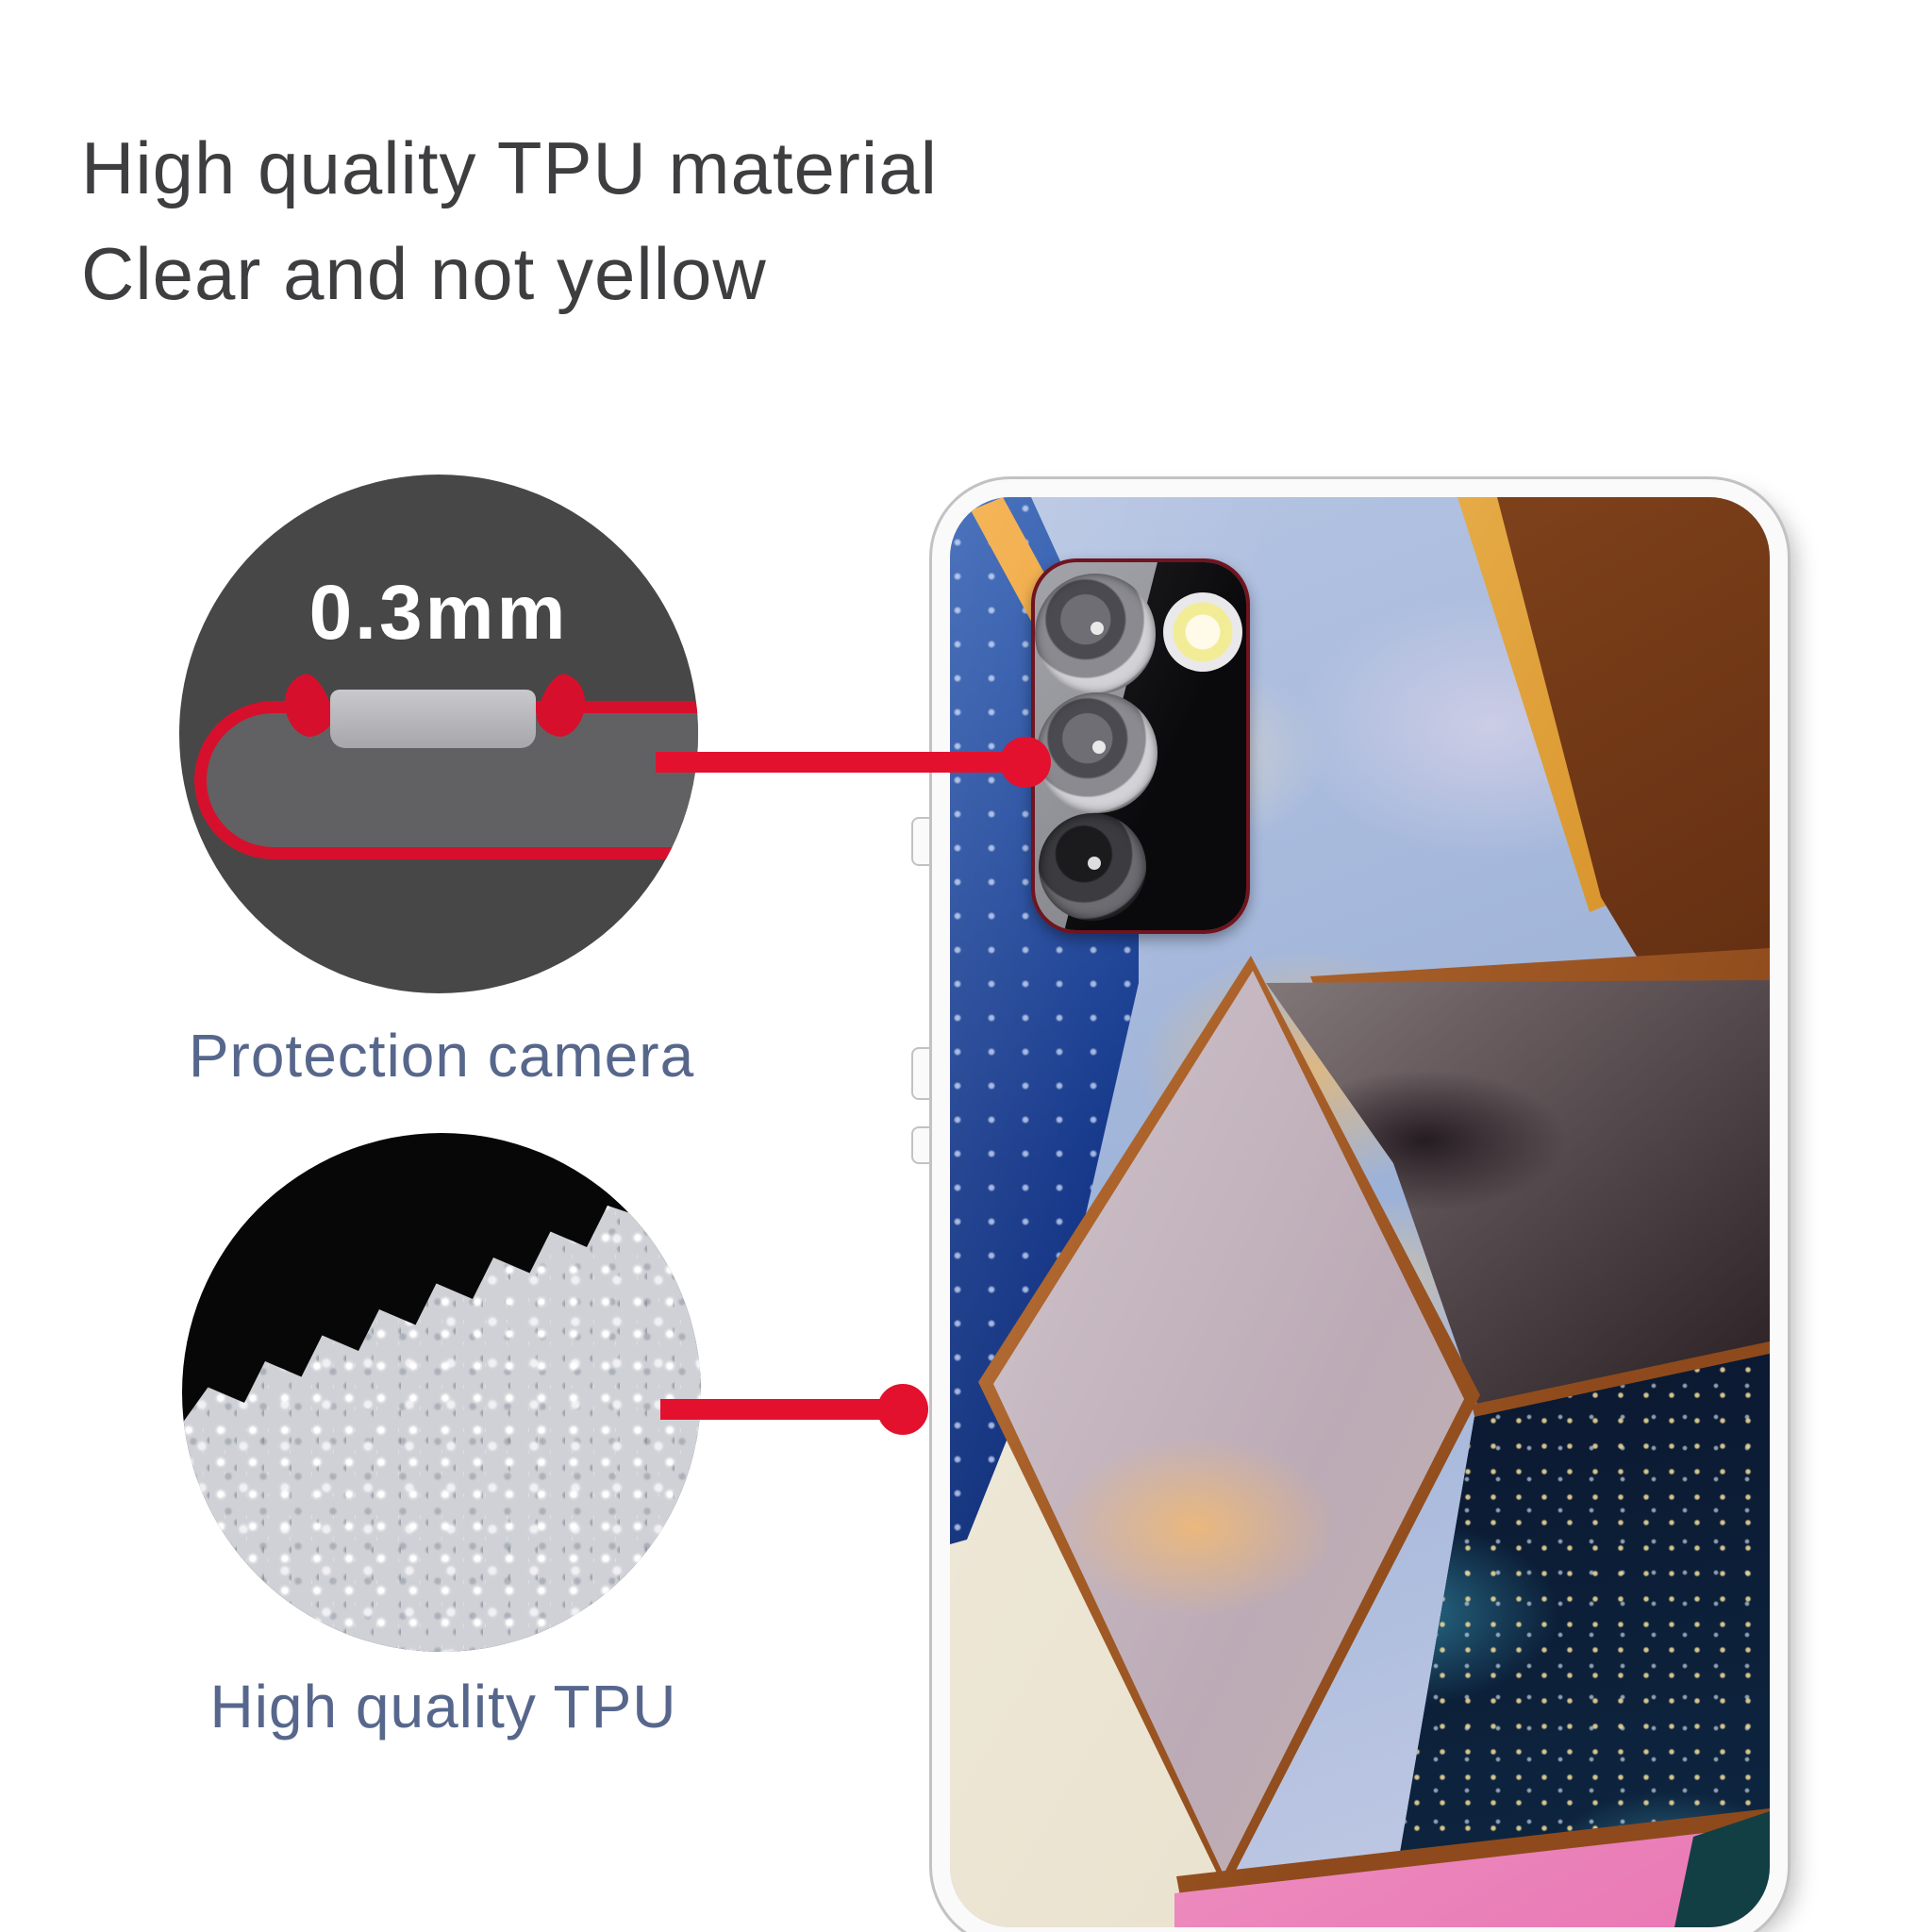 The width and height of the screenshot is (1932, 1932). I want to click on tpu-quality-label: High quality TPU, so click(443, 1706).